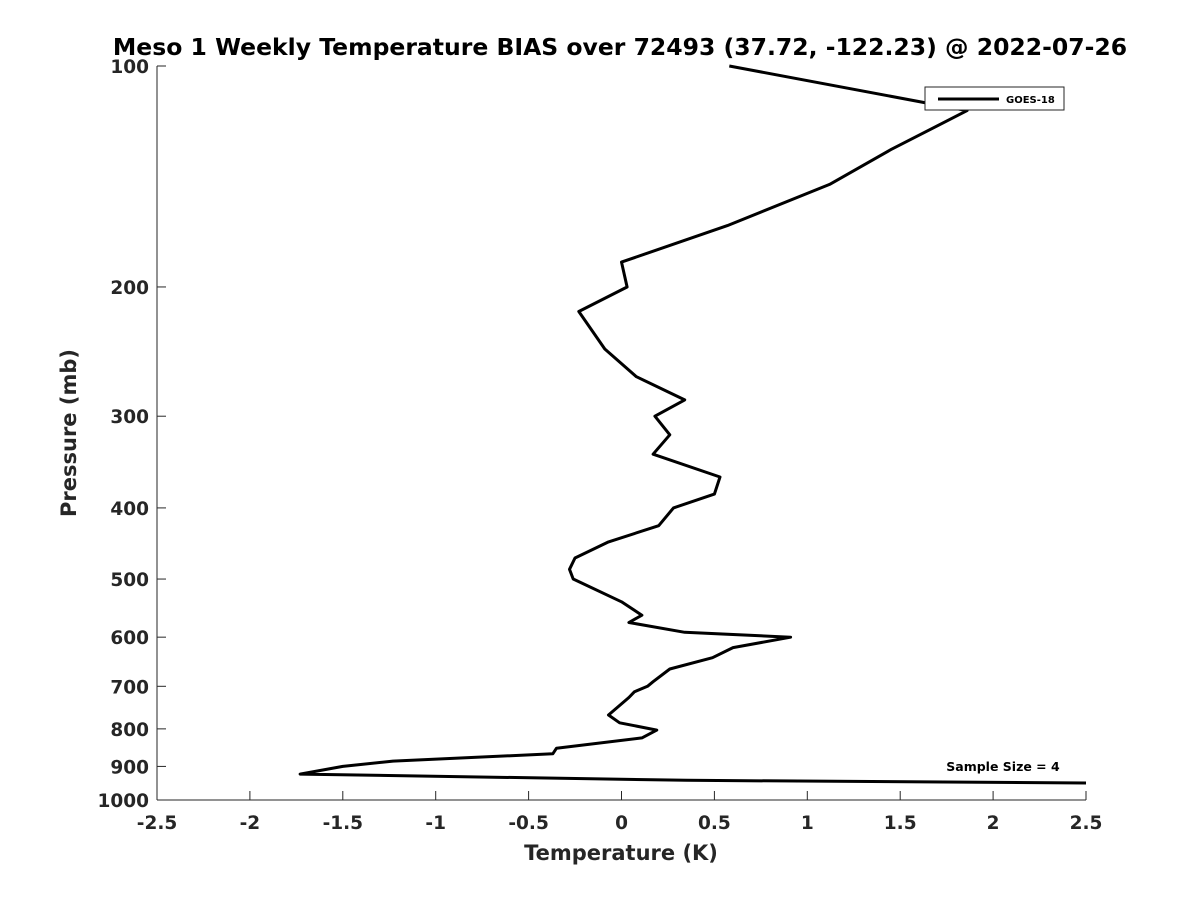 The width and height of the screenshot is (1200, 900). What do you see at coordinates (157, 823) in the screenshot?
I see `x-tick-label: -2.5` at bounding box center [157, 823].